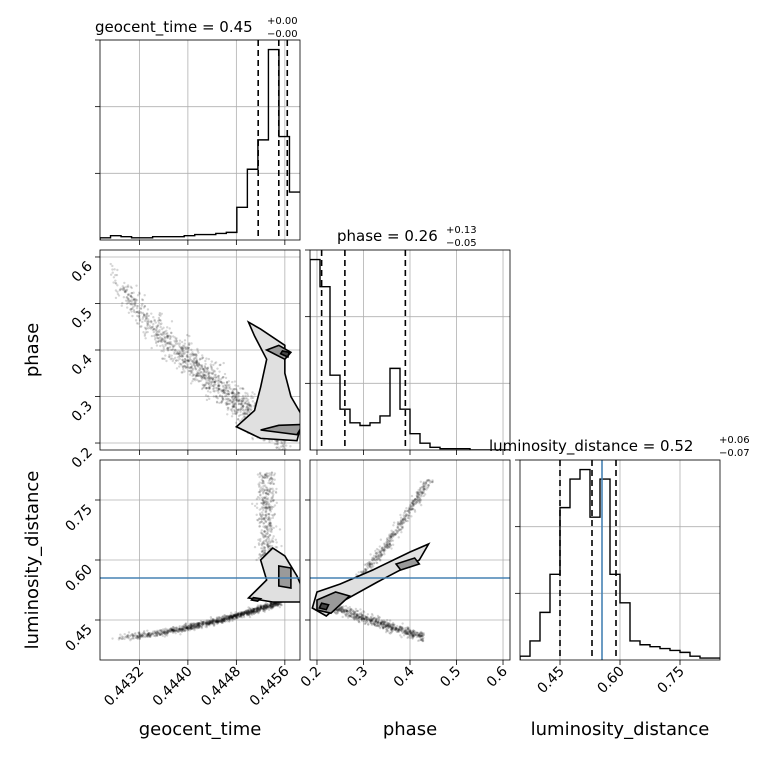  What do you see at coordinates (174, 27) in the screenshot?
I see `title-geocent-time-main: geocent_time = 0.45` at bounding box center [174, 27].